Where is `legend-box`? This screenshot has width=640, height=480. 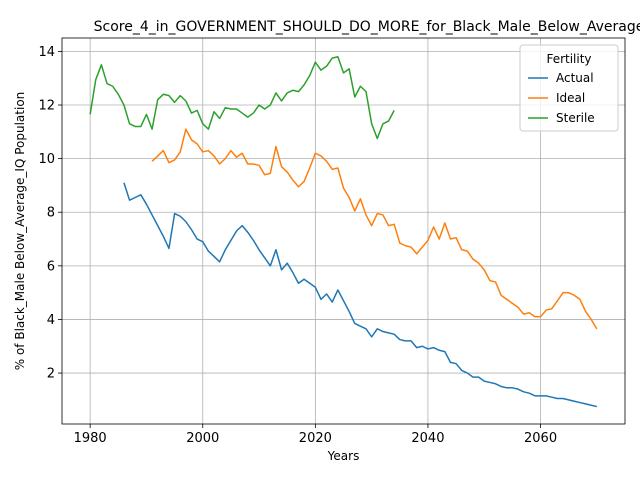 legend-box is located at coordinates (569, 88).